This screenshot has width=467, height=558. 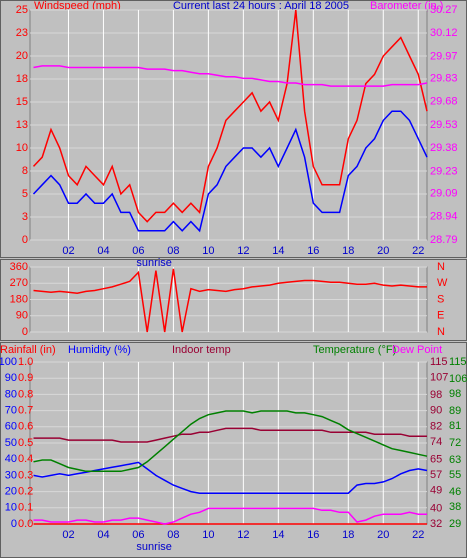 What do you see at coordinates (25, 427) in the screenshot?
I see `y4-tick-label: 0.6` at bounding box center [25, 427].